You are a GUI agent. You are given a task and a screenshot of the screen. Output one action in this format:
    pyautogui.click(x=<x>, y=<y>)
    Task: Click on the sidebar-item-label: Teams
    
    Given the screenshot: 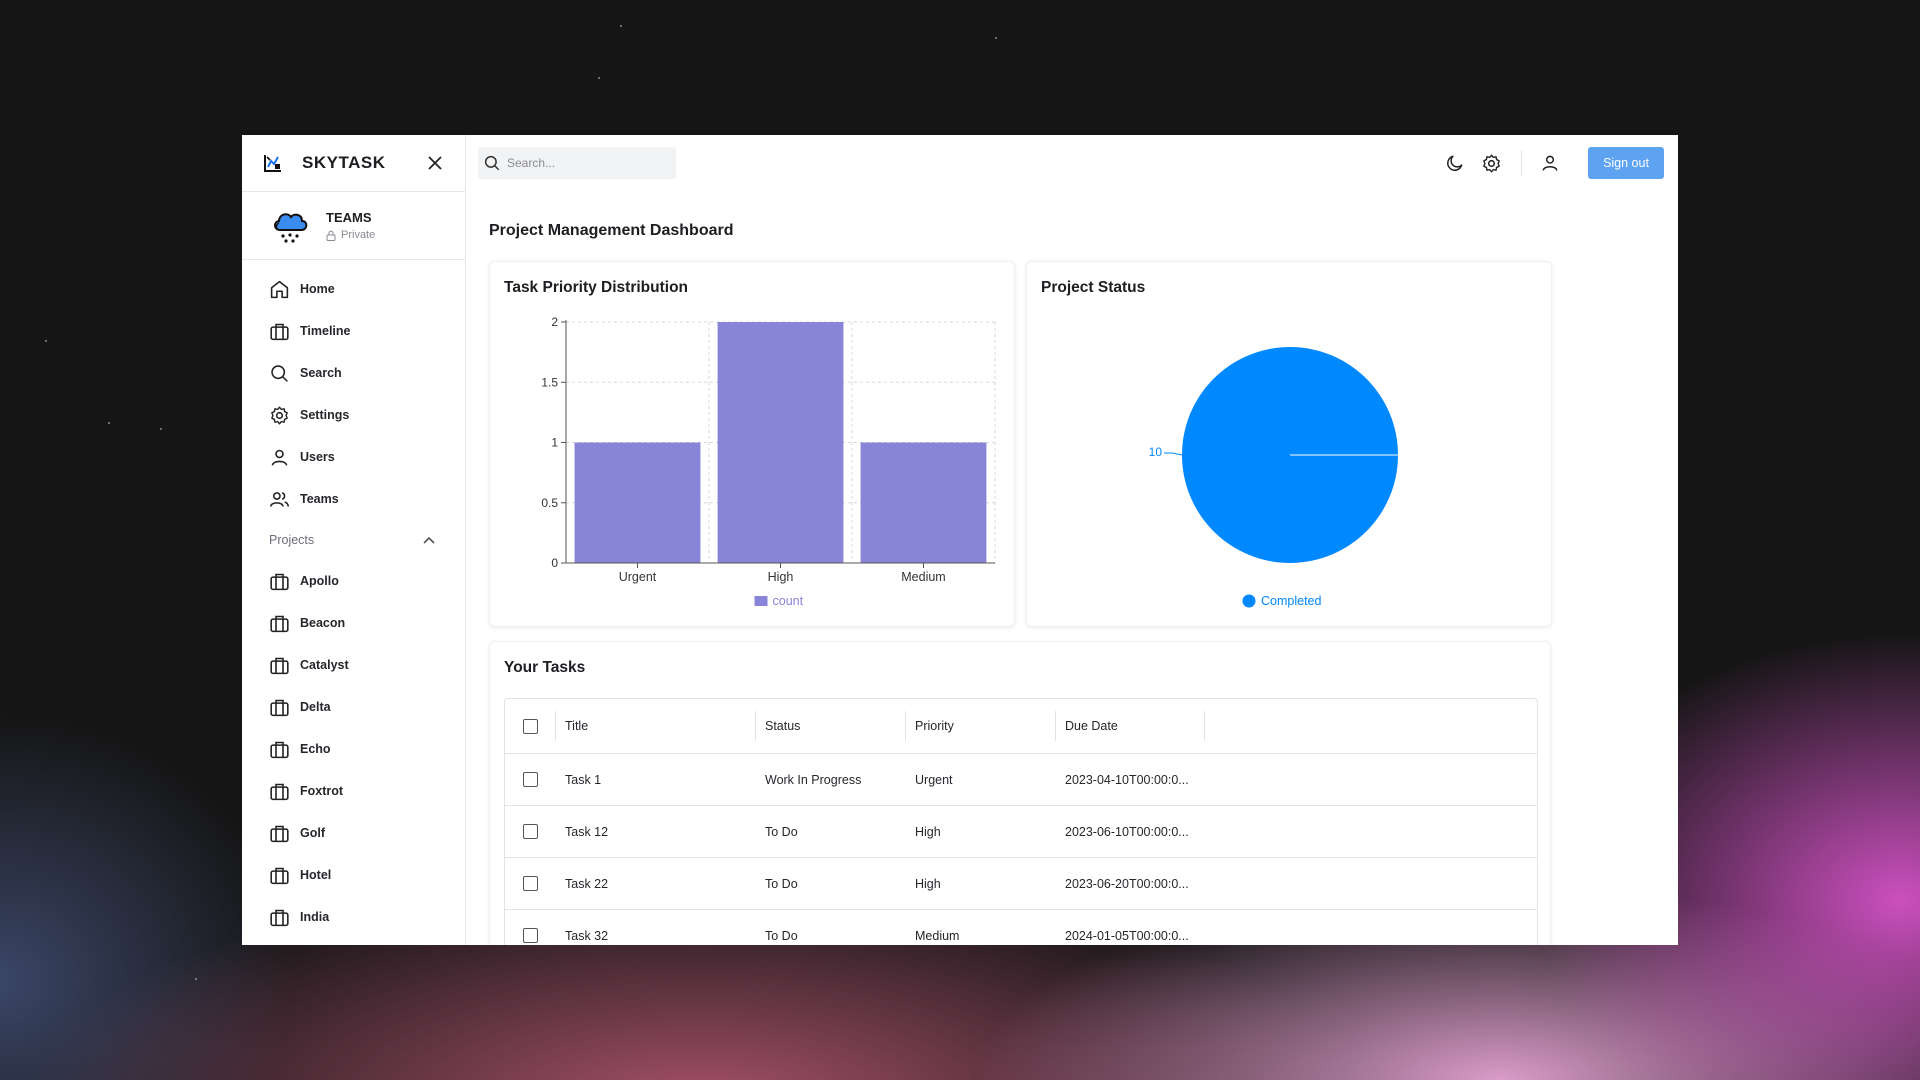 What is the action you would take?
    pyautogui.click(x=319, y=499)
    